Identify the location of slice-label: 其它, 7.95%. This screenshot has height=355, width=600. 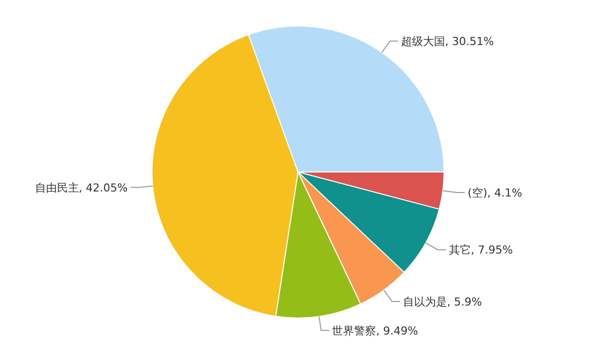
(480, 250).